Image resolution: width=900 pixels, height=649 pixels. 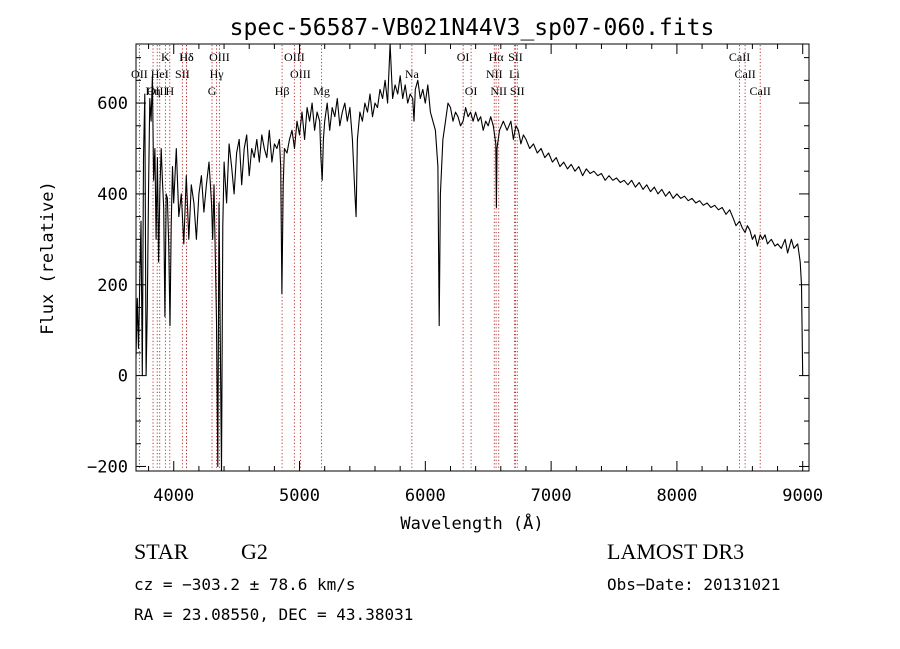 I want to click on x-tick-label: 8000, so click(x=676, y=496).